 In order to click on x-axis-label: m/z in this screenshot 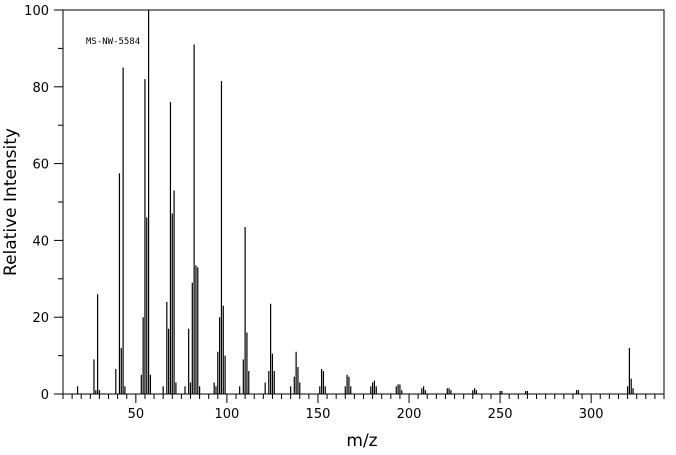, I will do `click(361, 441)`.